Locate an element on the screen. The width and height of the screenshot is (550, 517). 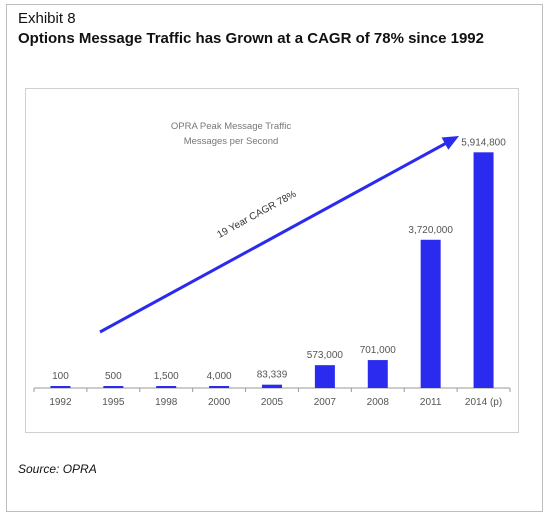
x-tick-label: 2011 is located at coordinates (431, 402).